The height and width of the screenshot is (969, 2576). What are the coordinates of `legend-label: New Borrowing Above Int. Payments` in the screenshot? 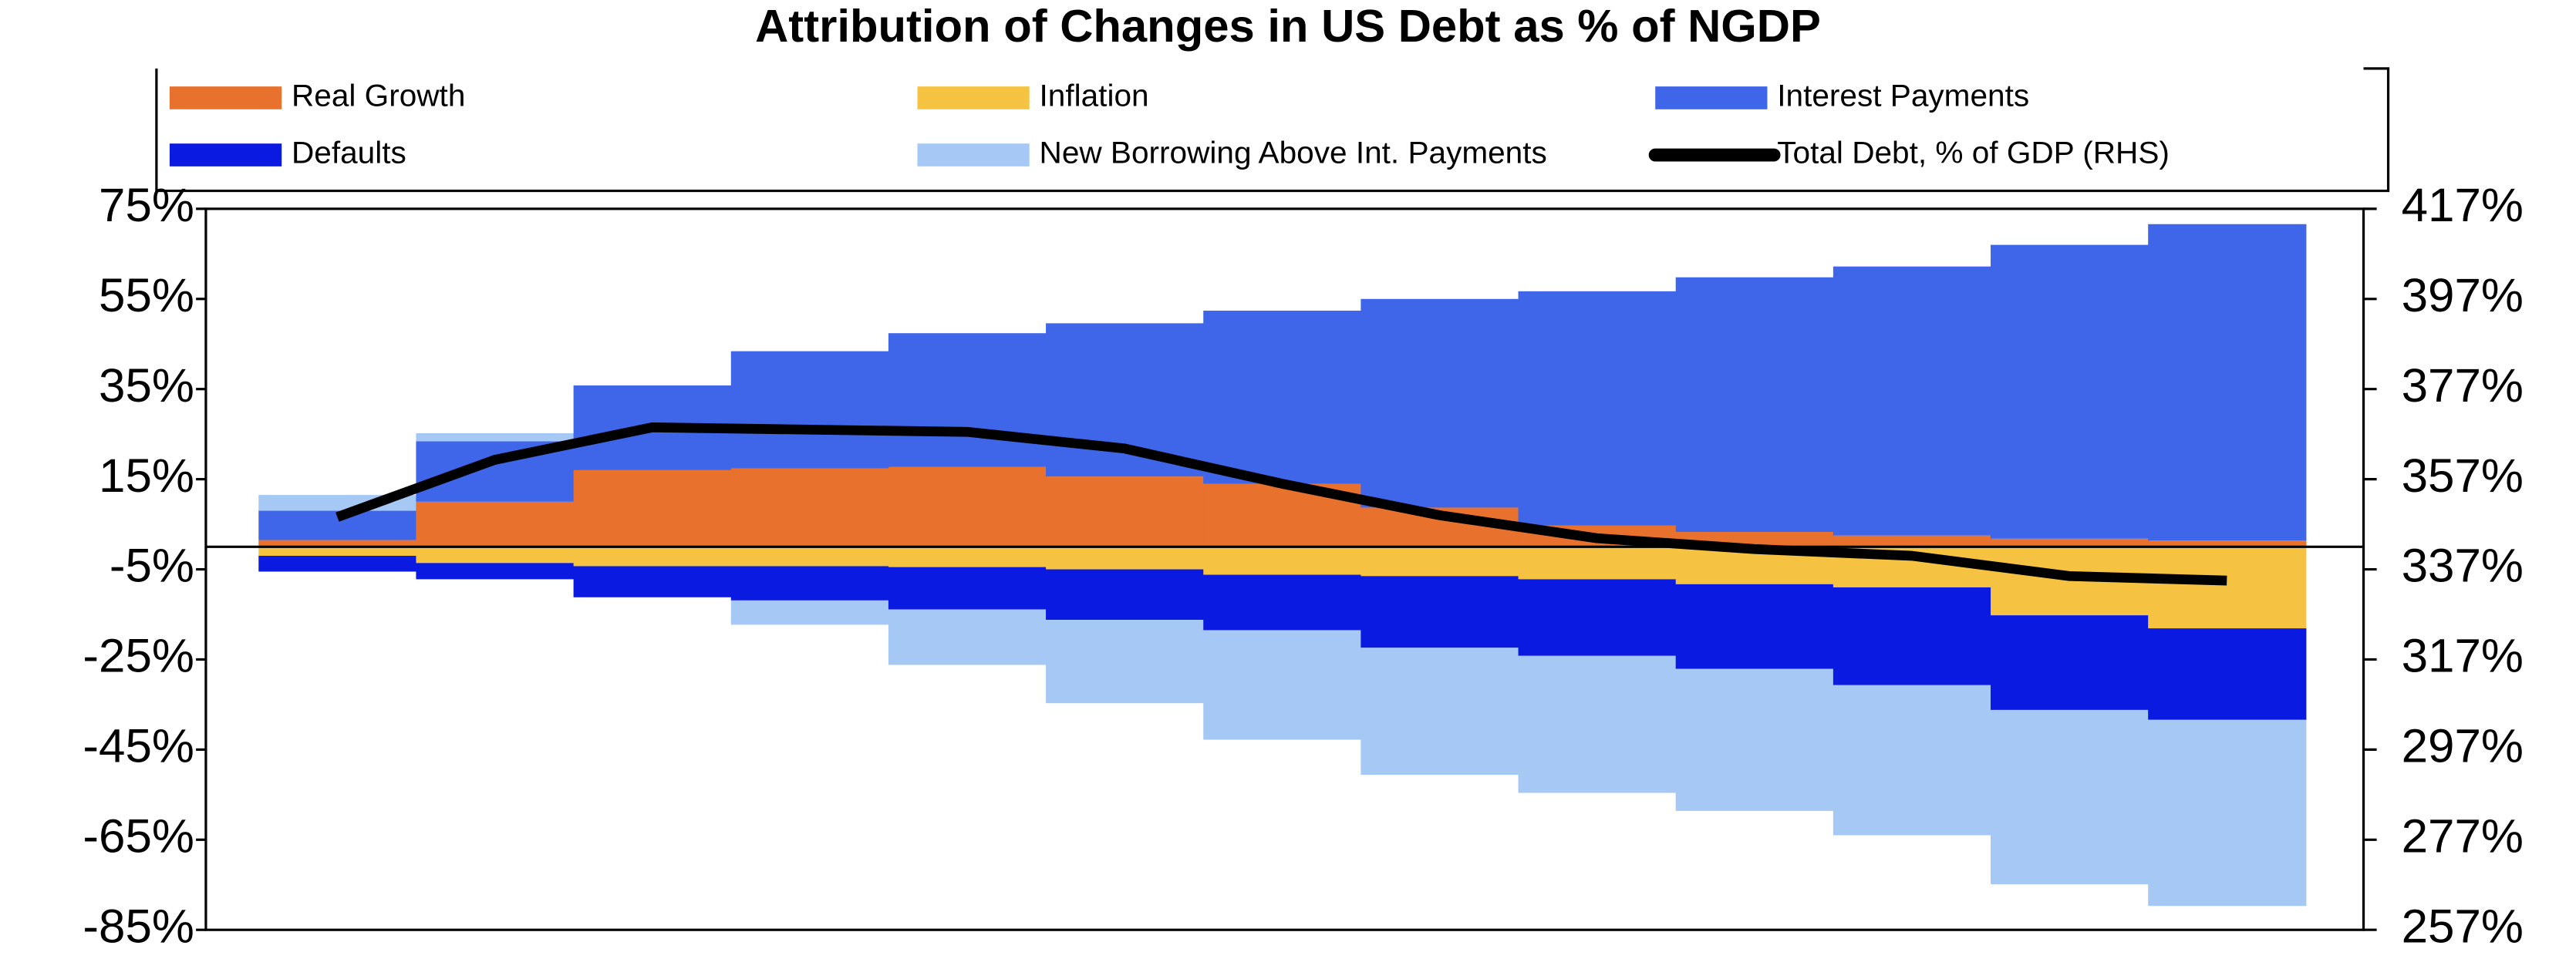 It's located at (1293, 153).